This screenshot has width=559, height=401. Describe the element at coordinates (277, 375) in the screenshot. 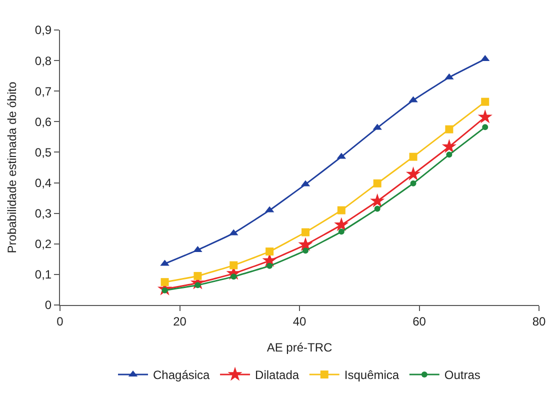

I see `legend-label: Dilatada` at that location.